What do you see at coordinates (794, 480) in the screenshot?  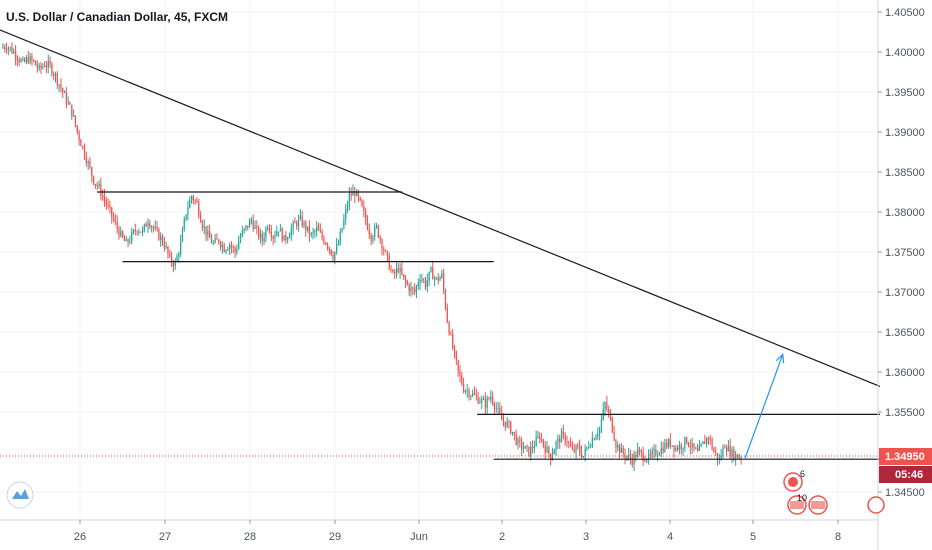 I see `economic-event-badge-ca: 6` at bounding box center [794, 480].